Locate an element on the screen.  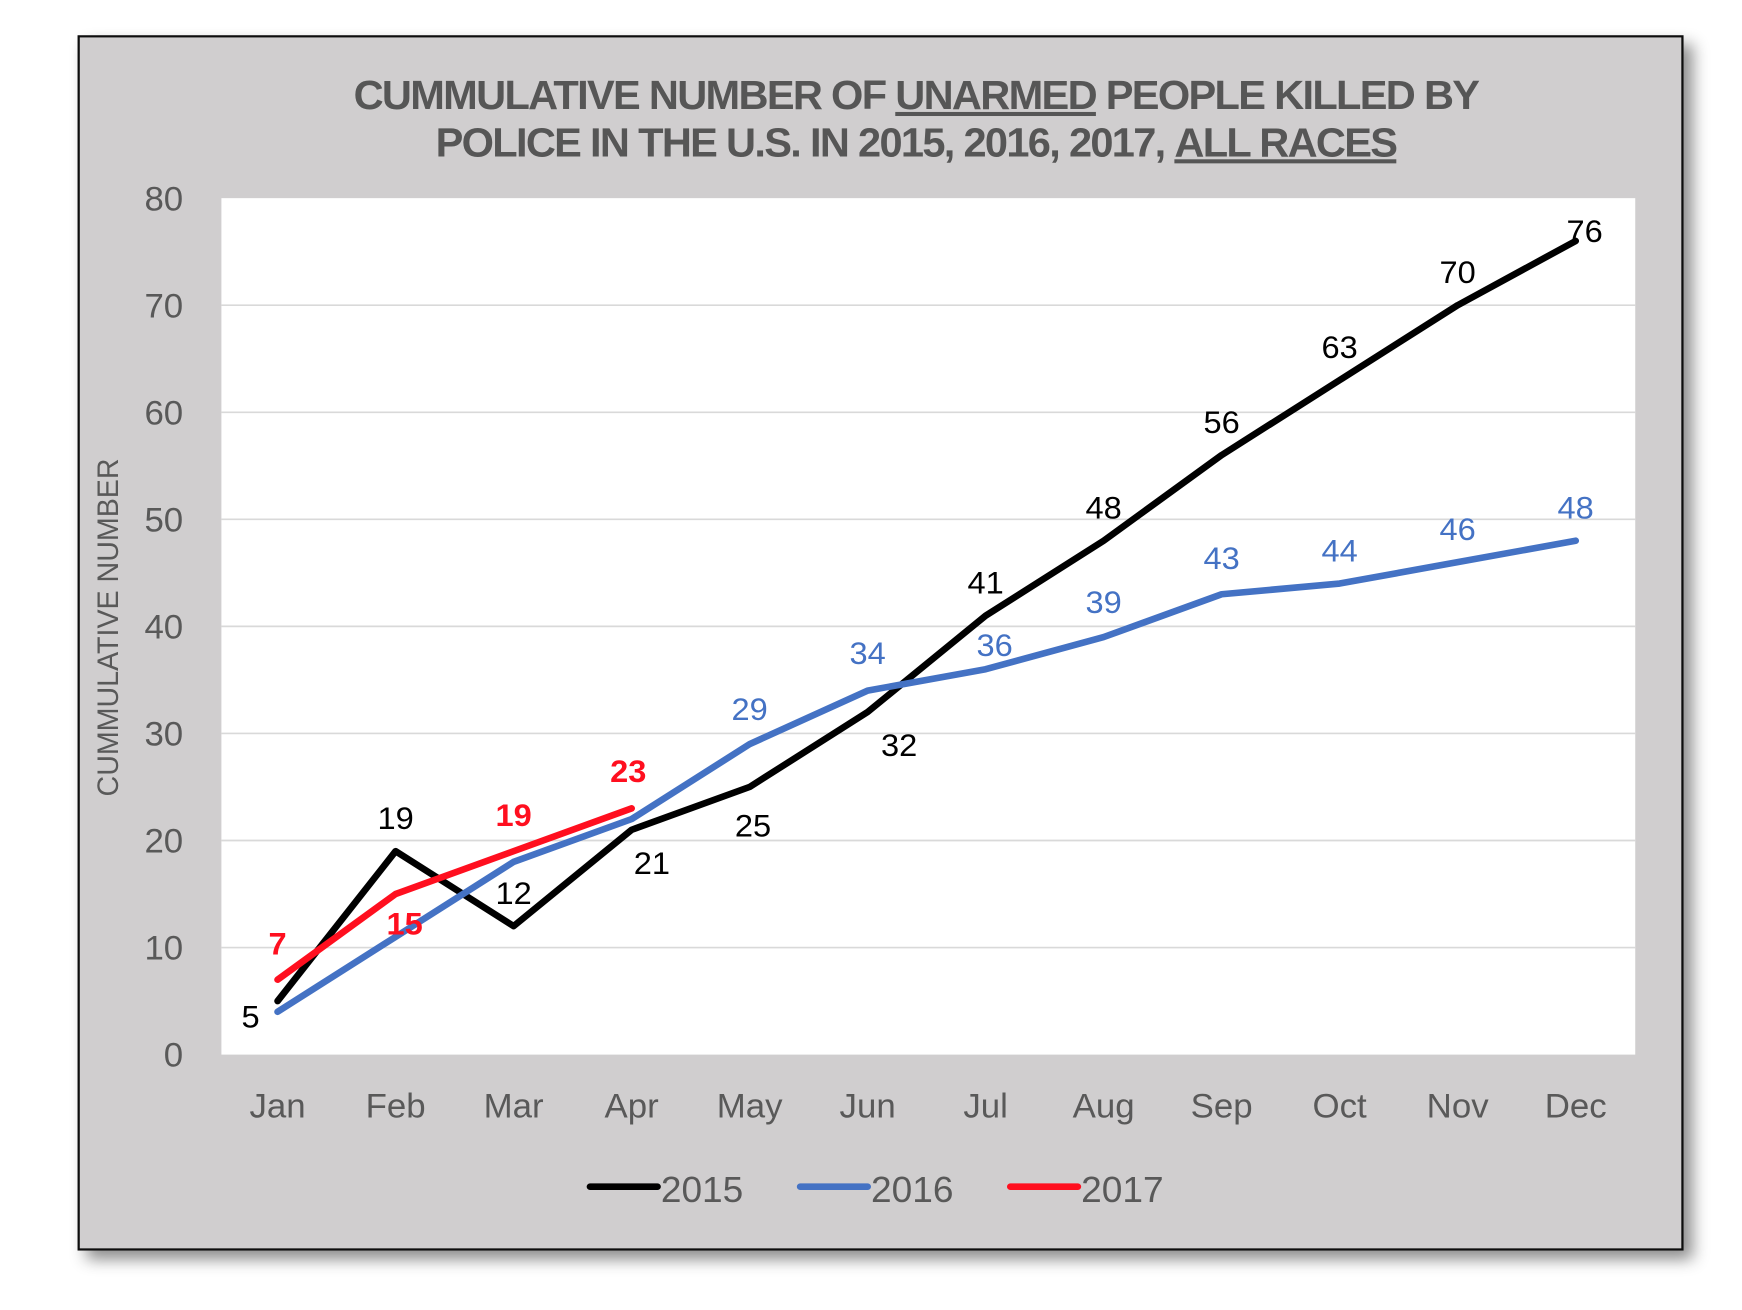
y-tick-label: 50 is located at coordinates (163, 521).